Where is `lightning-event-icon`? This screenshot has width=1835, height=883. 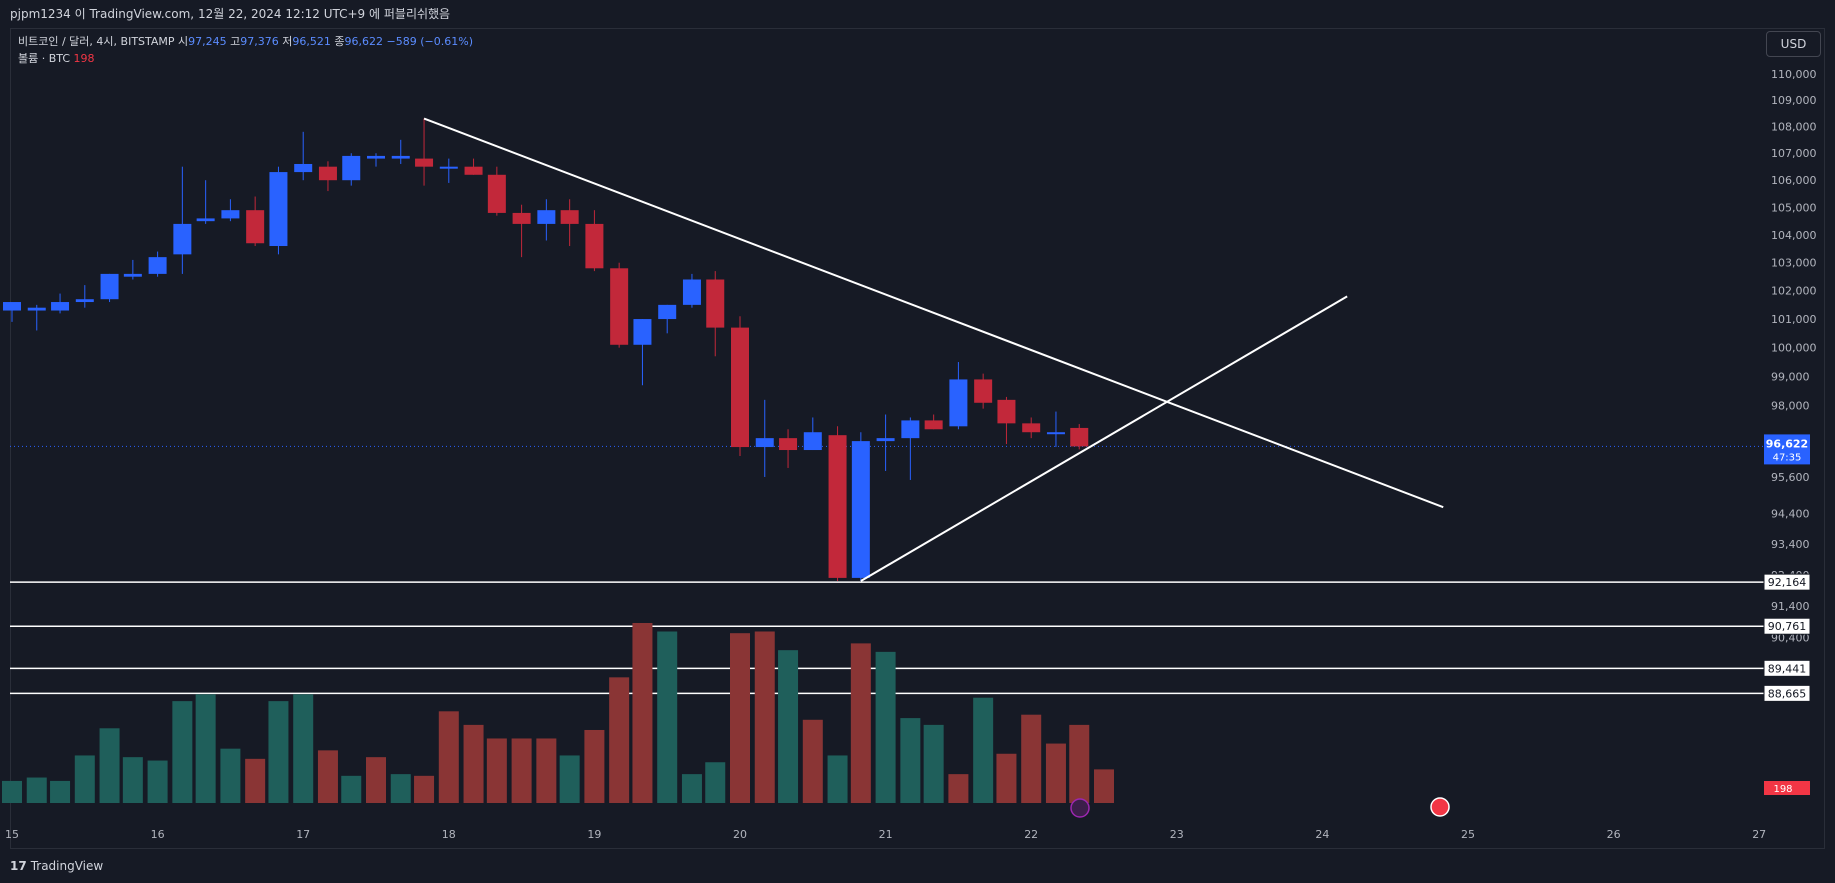 lightning-event-icon is located at coordinates (1080, 808).